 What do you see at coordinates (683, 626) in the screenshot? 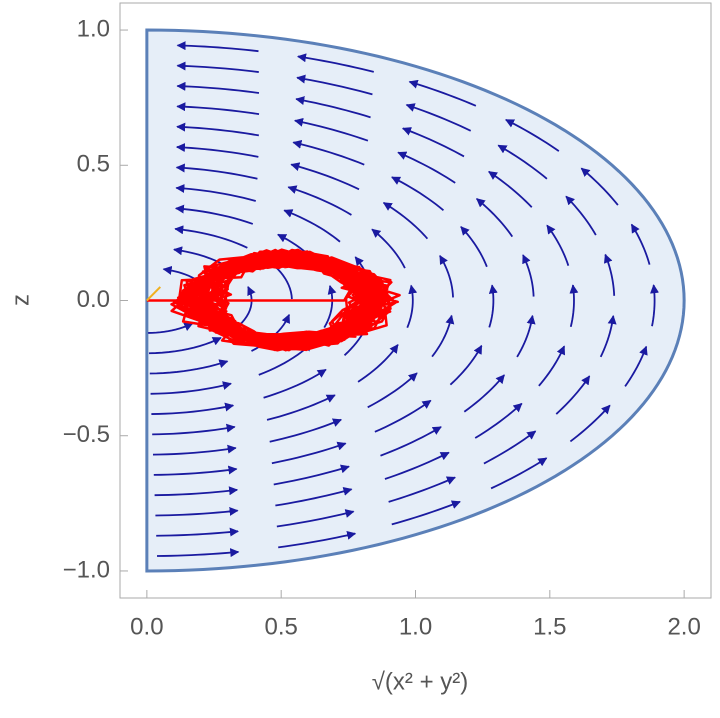
I see `x-tick-label: 2.0` at bounding box center [683, 626].